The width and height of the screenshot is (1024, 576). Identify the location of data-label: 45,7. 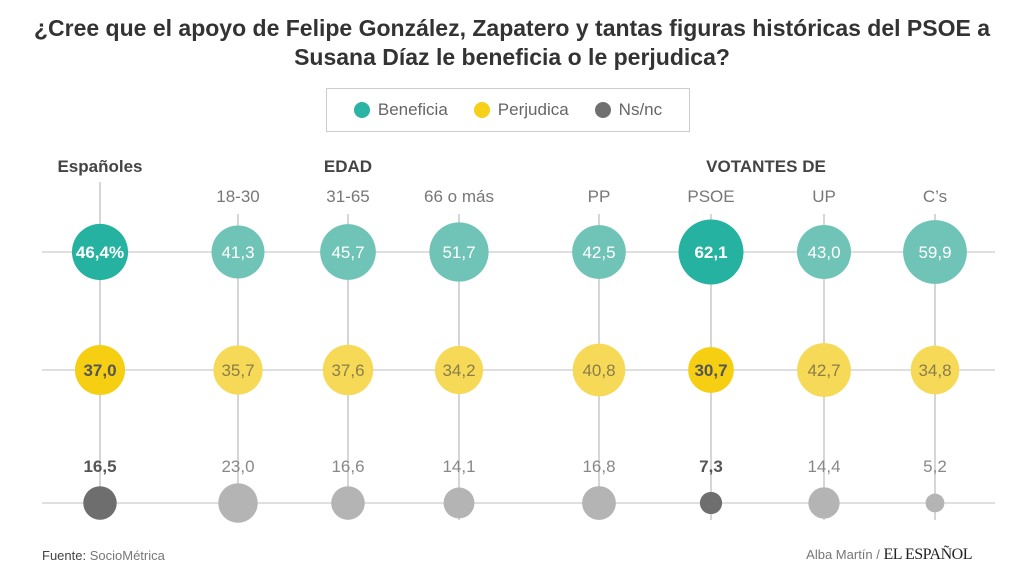
(347, 252).